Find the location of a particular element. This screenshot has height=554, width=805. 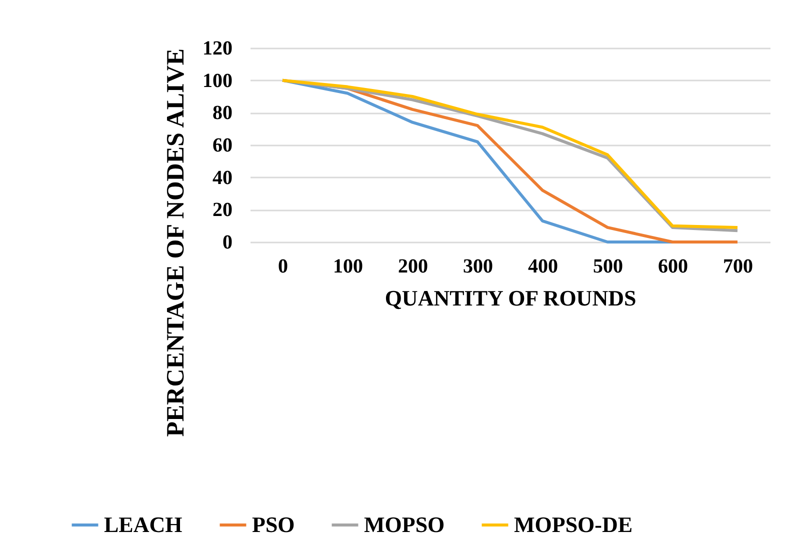

x-tick-label: 200 is located at coordinates (413, 267).